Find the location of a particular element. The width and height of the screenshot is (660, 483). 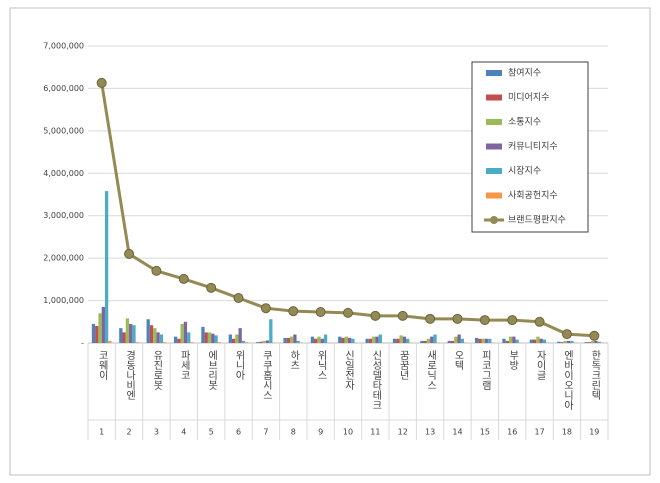

x-tick-label: 꿈꿈년 is located at coordinates (403, 365).